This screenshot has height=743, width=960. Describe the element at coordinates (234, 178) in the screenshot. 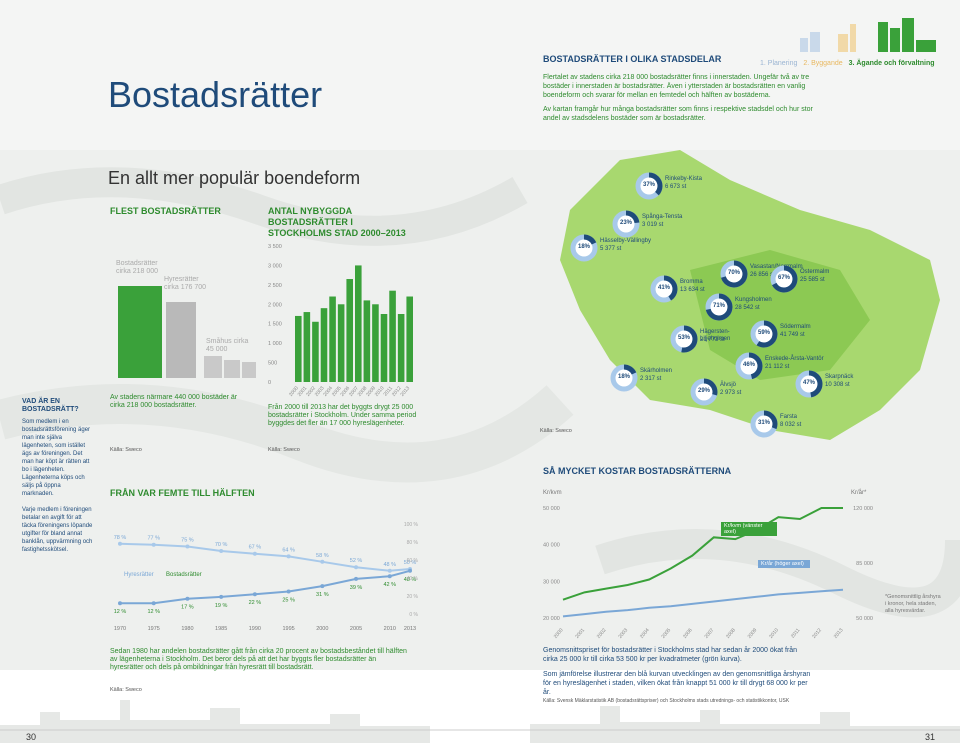

I see `section-title: En allt mer populär boendeform` at that location.